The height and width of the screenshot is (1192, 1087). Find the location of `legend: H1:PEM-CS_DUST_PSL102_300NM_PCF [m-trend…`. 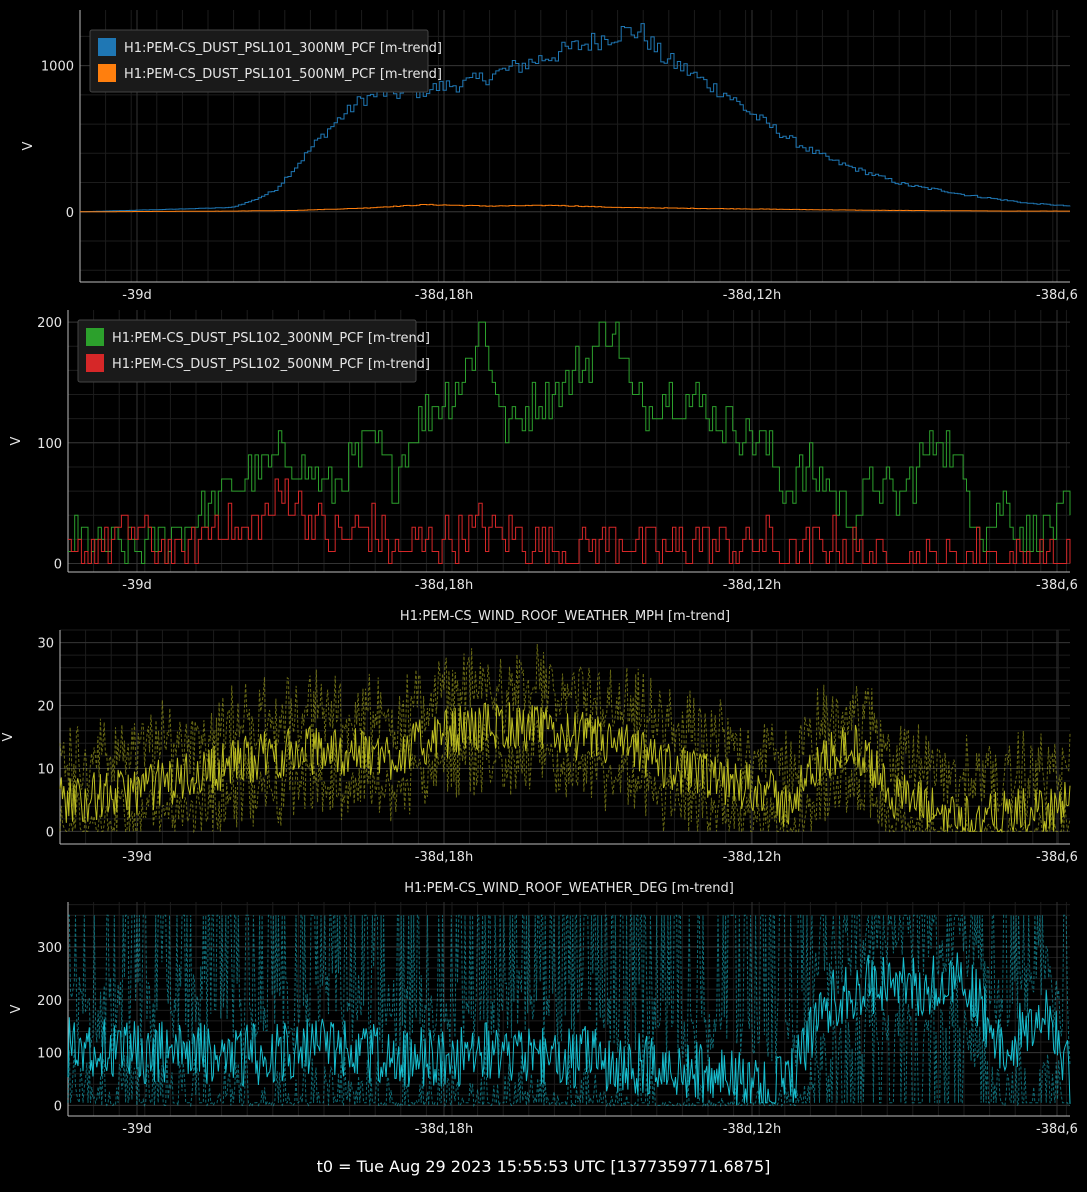

legend: H1:PEM-CS_DUST_PSL102_300NM_PCF [m-trend… is located at coordinates (253, 351).